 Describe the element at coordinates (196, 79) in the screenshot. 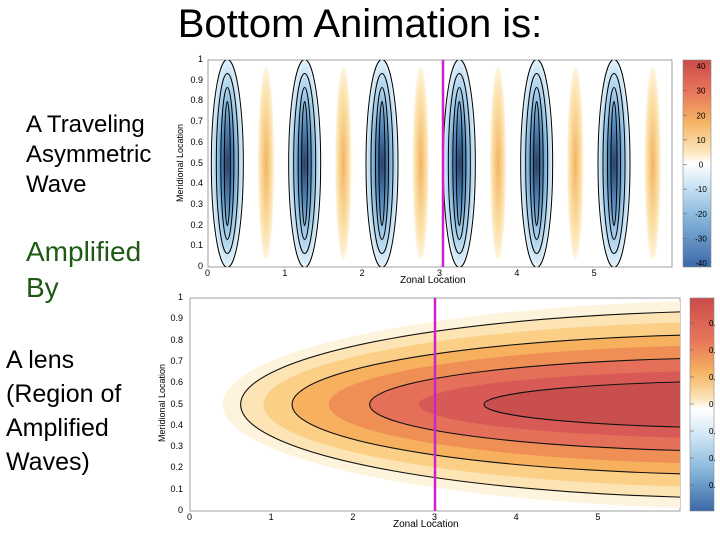

I see `top-y-tick: 0.9` at that location.